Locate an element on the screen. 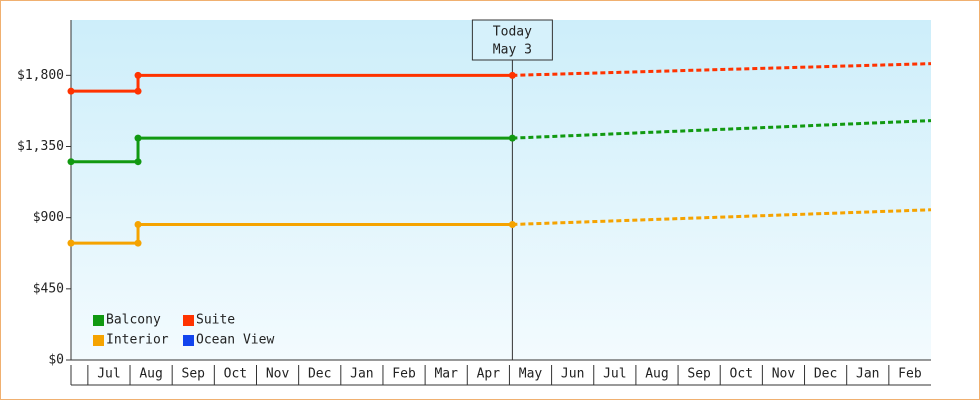  today-box is located at coordinates (512, 40).